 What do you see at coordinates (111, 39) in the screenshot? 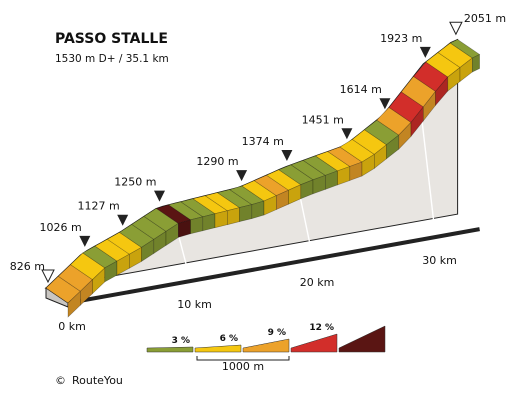
I see `chart-title: PASSO STALLE` at bounding box center [111, 39].